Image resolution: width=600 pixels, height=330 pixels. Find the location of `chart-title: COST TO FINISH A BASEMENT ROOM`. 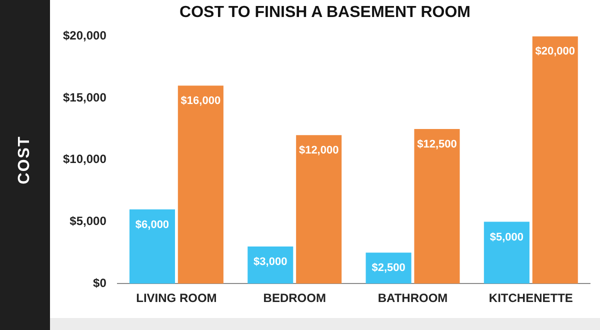

chart-title: COST TO FINISH A BASEMENT ROOM is located at coordinates (325, 13).